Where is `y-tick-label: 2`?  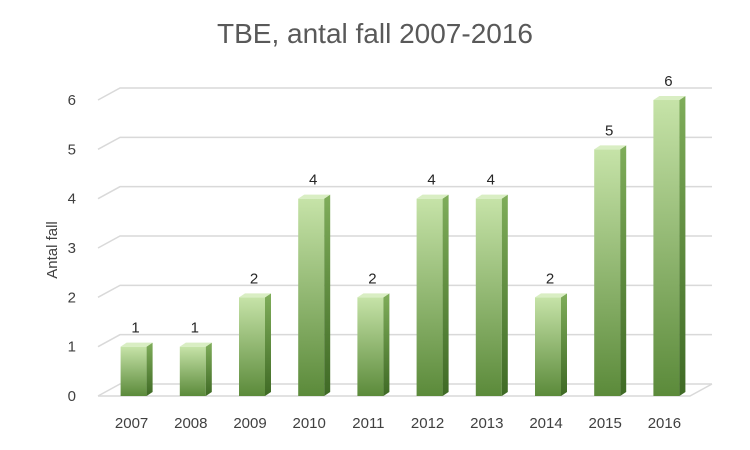
y-tick-label: 2 is located at coordinates (72, 297).